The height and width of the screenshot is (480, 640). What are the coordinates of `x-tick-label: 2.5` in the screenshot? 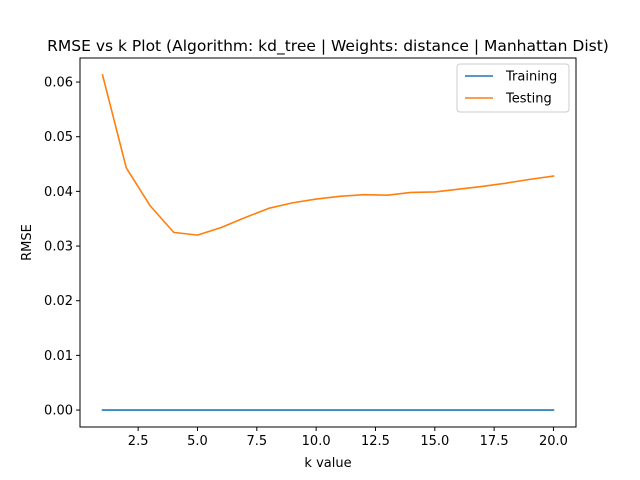 It's located at (138, 441).